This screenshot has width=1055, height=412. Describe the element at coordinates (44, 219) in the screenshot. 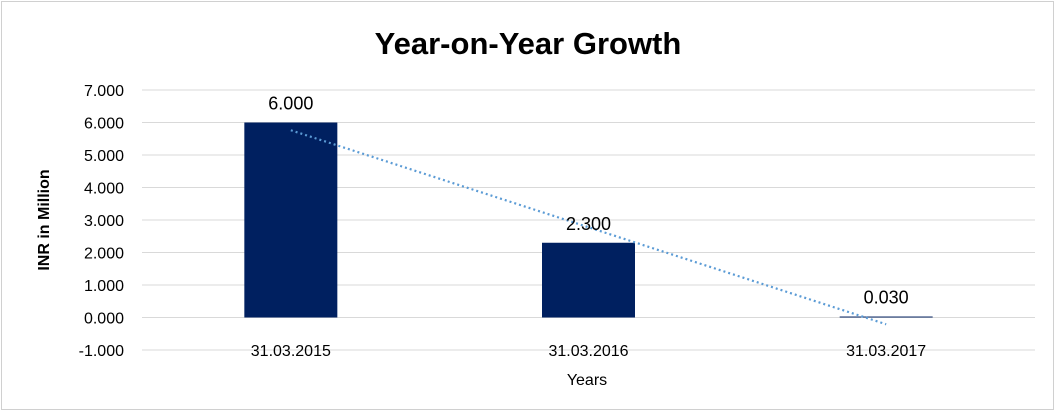

I see `y-axis-title: INR in Million` at that location.